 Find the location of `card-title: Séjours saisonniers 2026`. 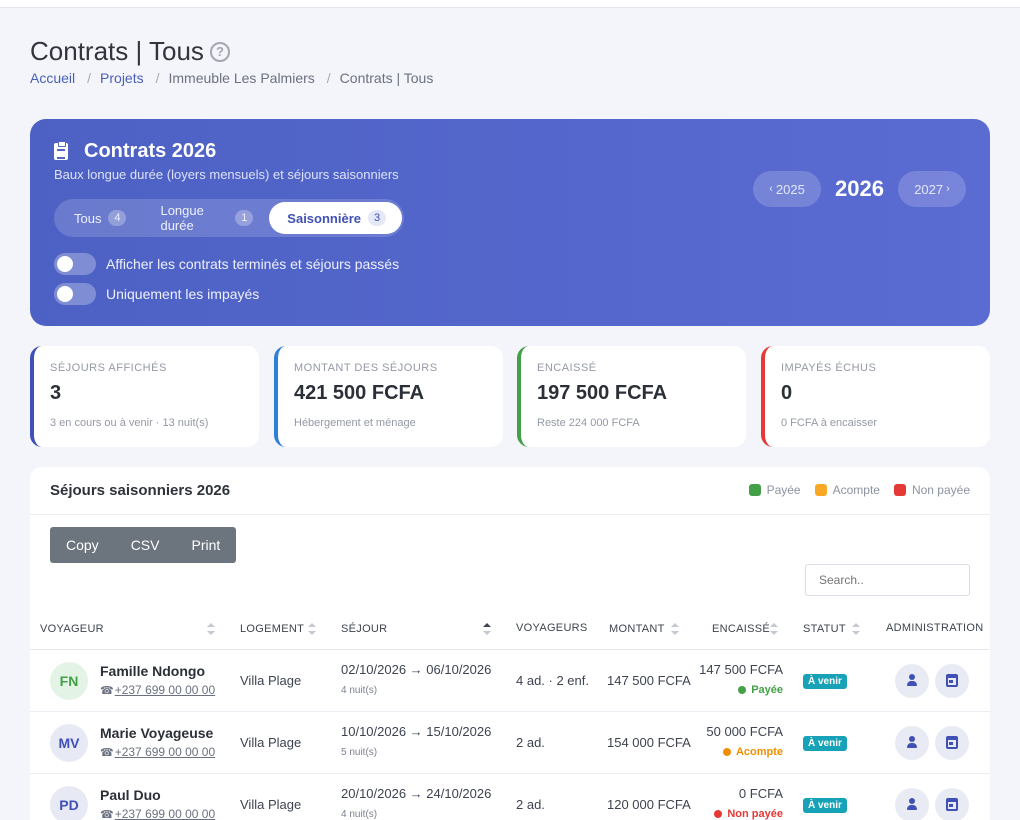

card-title: Séjours saisonniers 2026 is located at coordinates (140, 490).